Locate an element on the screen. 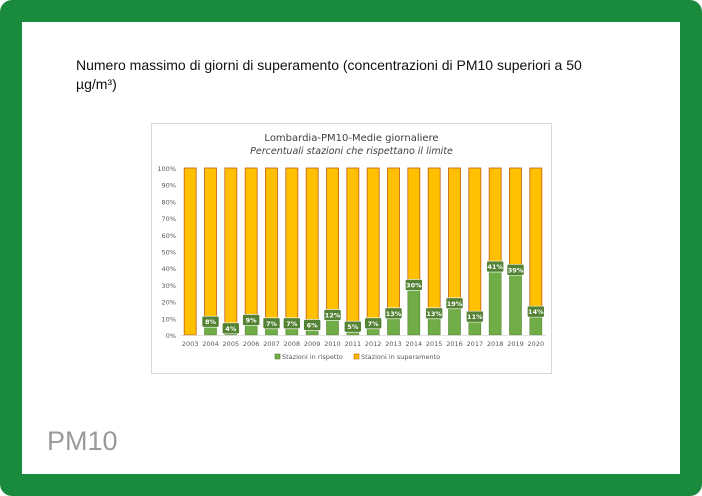  data-label-box-2009 is located at coordinates (312, 325).